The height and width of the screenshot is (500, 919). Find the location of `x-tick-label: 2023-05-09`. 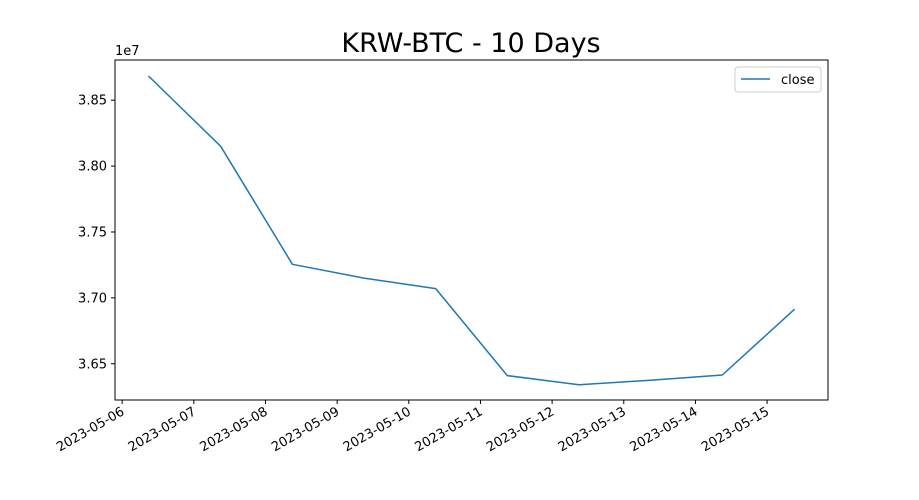

x-tick-label: 2023-05-09 is located at coordinates (305, 429).